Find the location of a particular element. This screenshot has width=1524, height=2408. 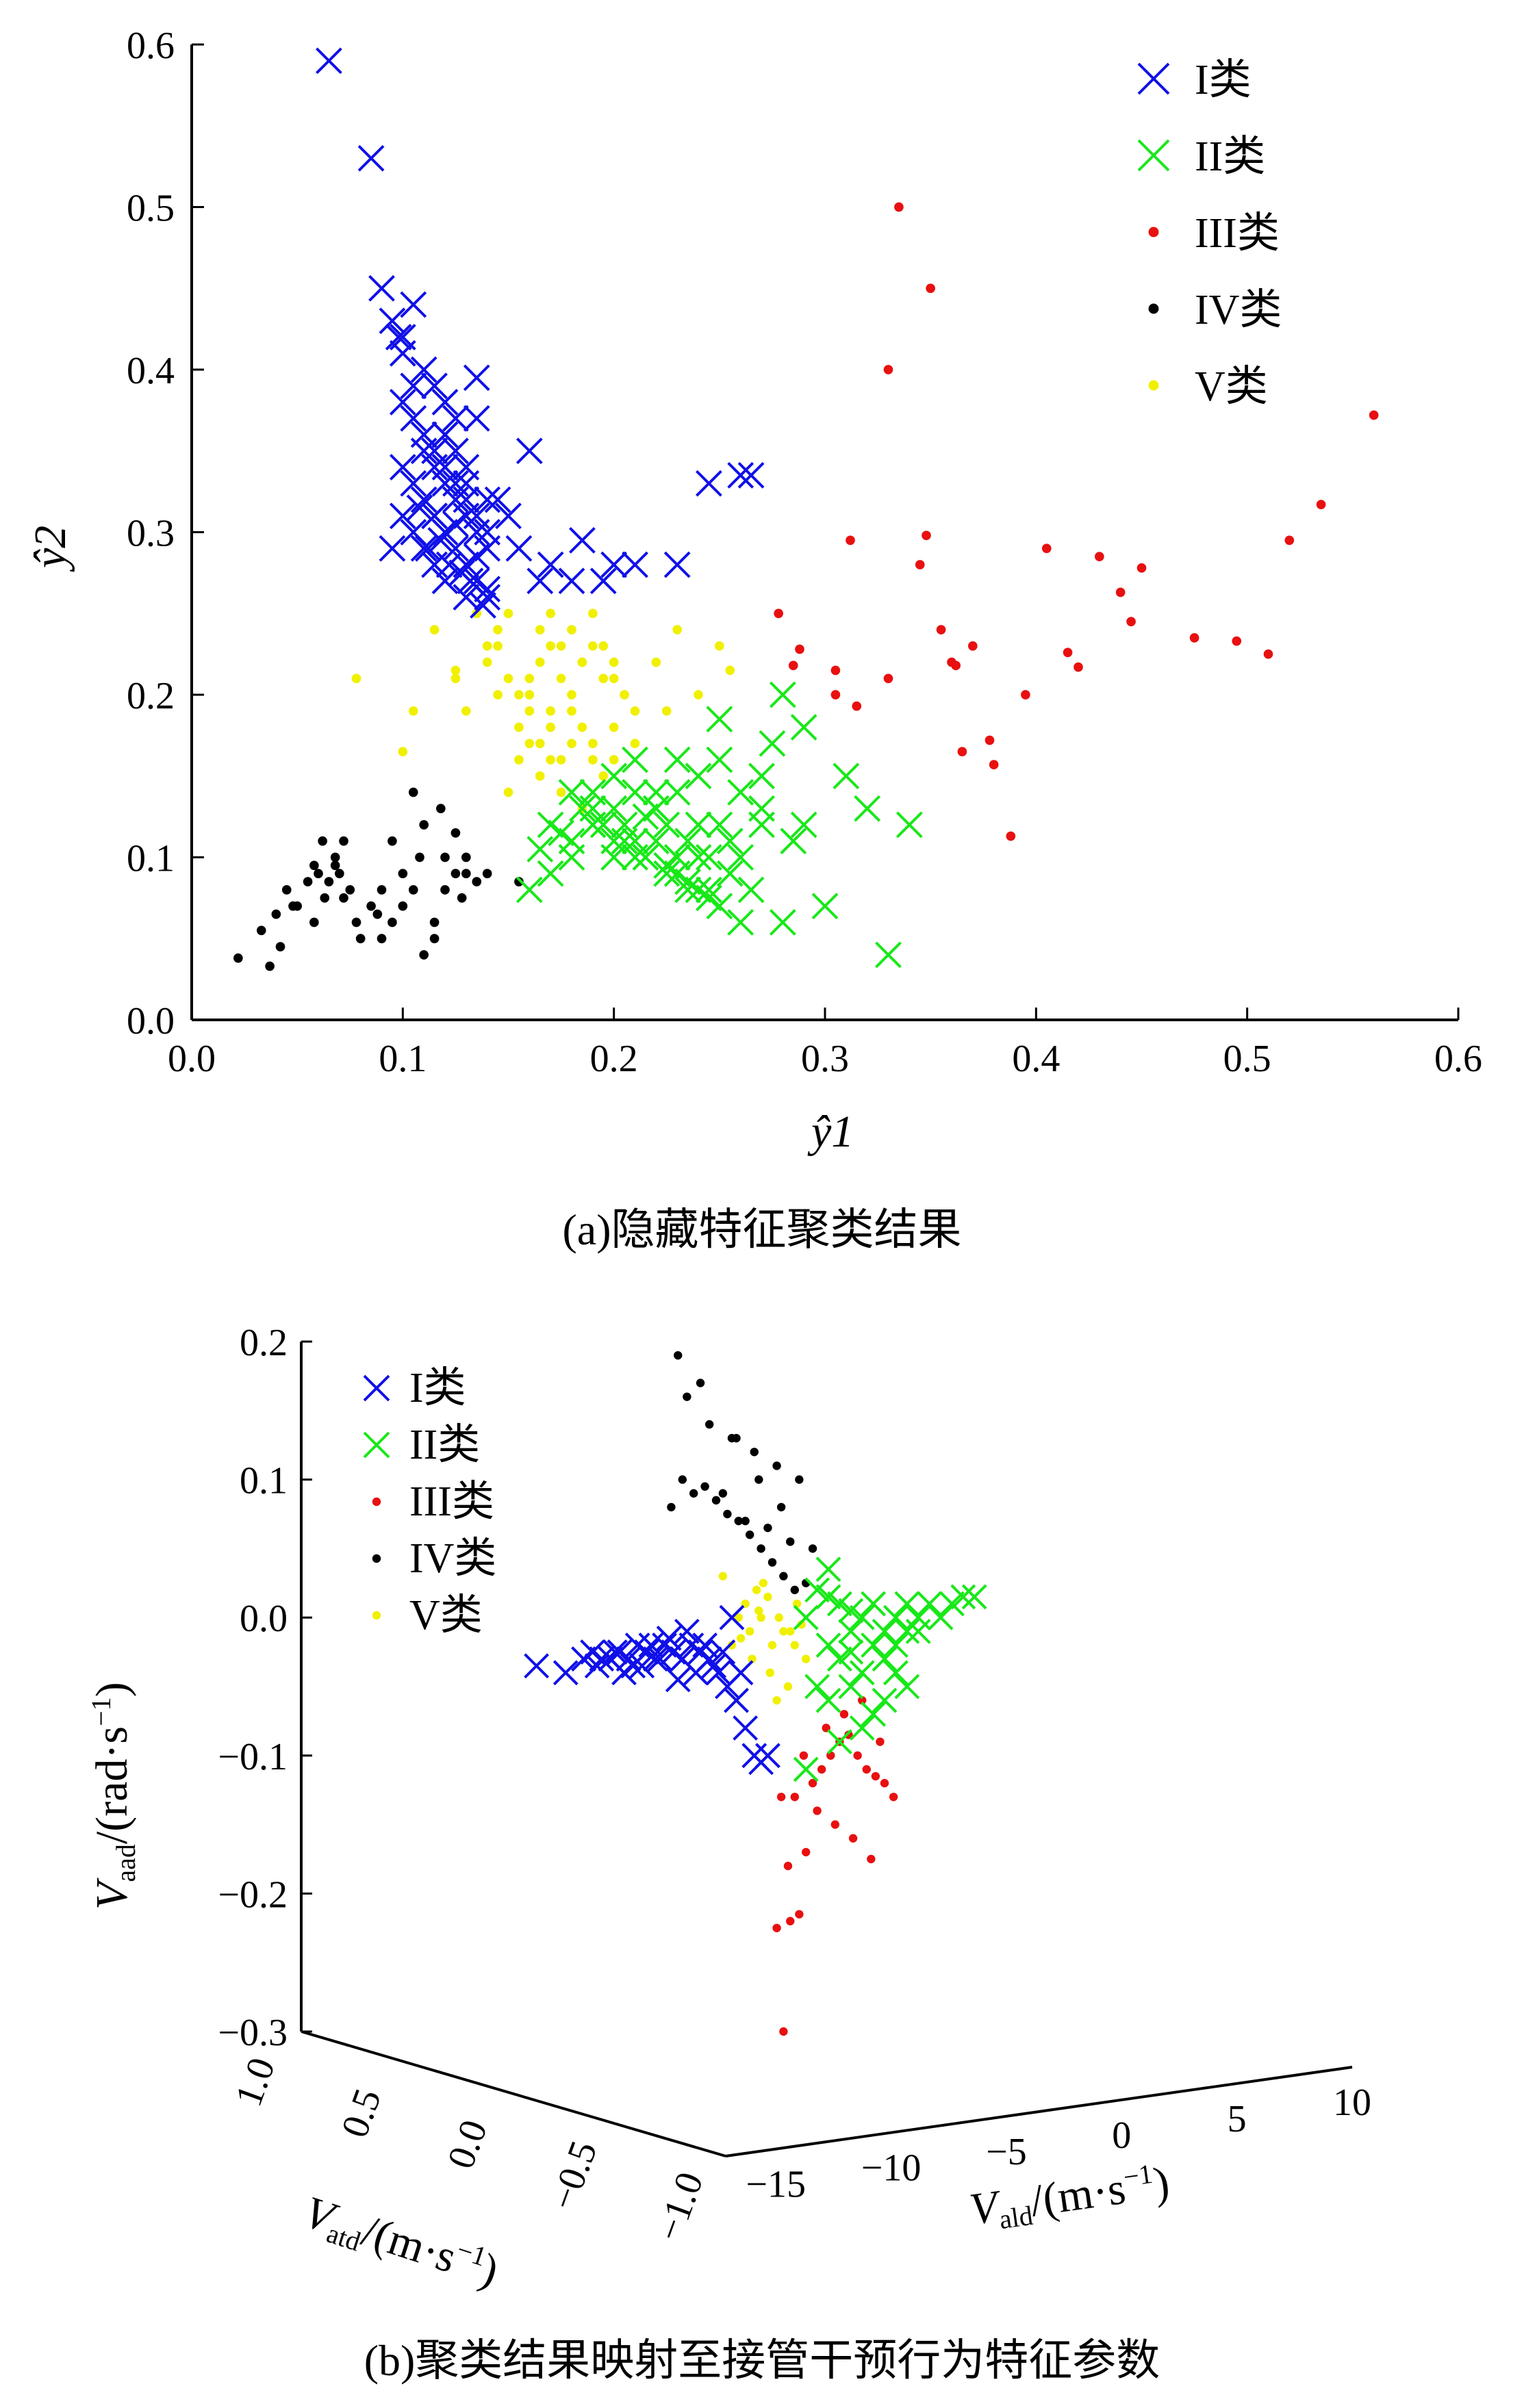

panel-b-x-tick-label: 0 is located at coordinates (1122, 2136).